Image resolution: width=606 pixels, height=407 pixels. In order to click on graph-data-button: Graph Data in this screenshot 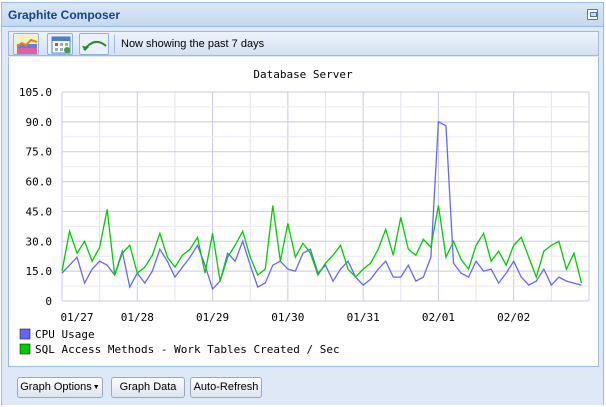, I will do `click(148, 387)`.